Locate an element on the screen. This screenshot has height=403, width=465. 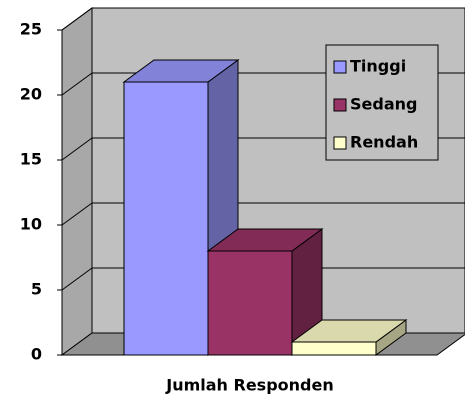
legend-label: Tinggi is located at coordinates (378, 66).